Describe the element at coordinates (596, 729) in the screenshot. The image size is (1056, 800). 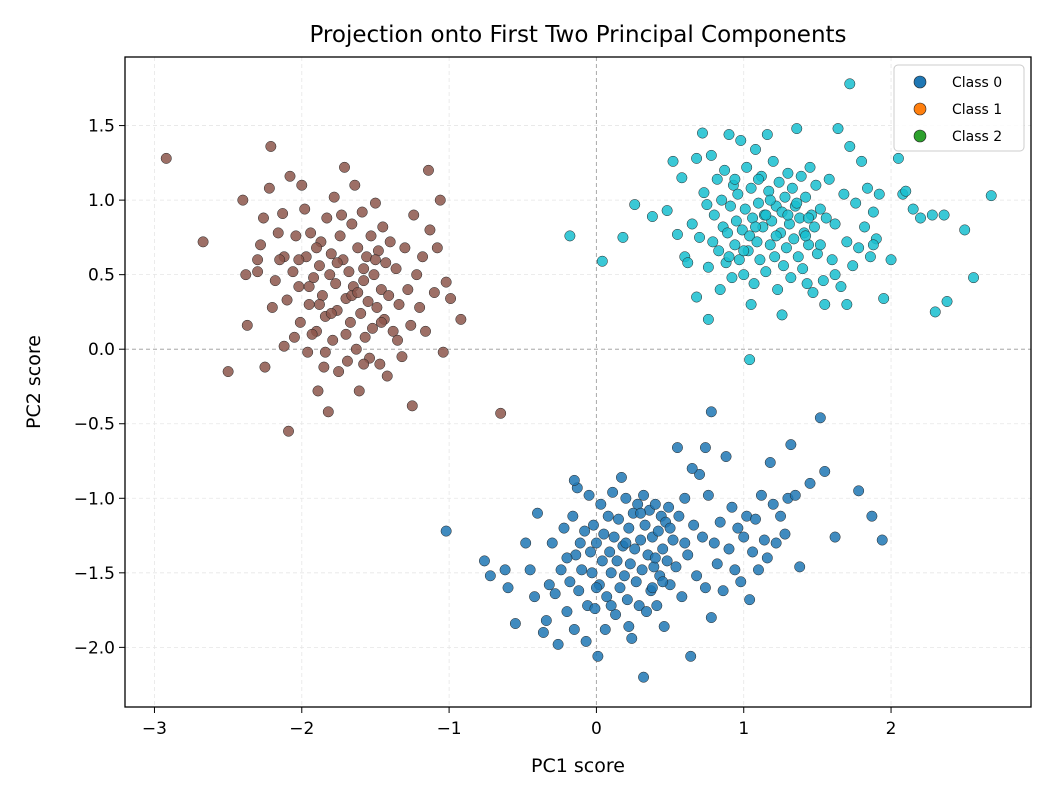
I see `x-tick-label: 0` at that location.